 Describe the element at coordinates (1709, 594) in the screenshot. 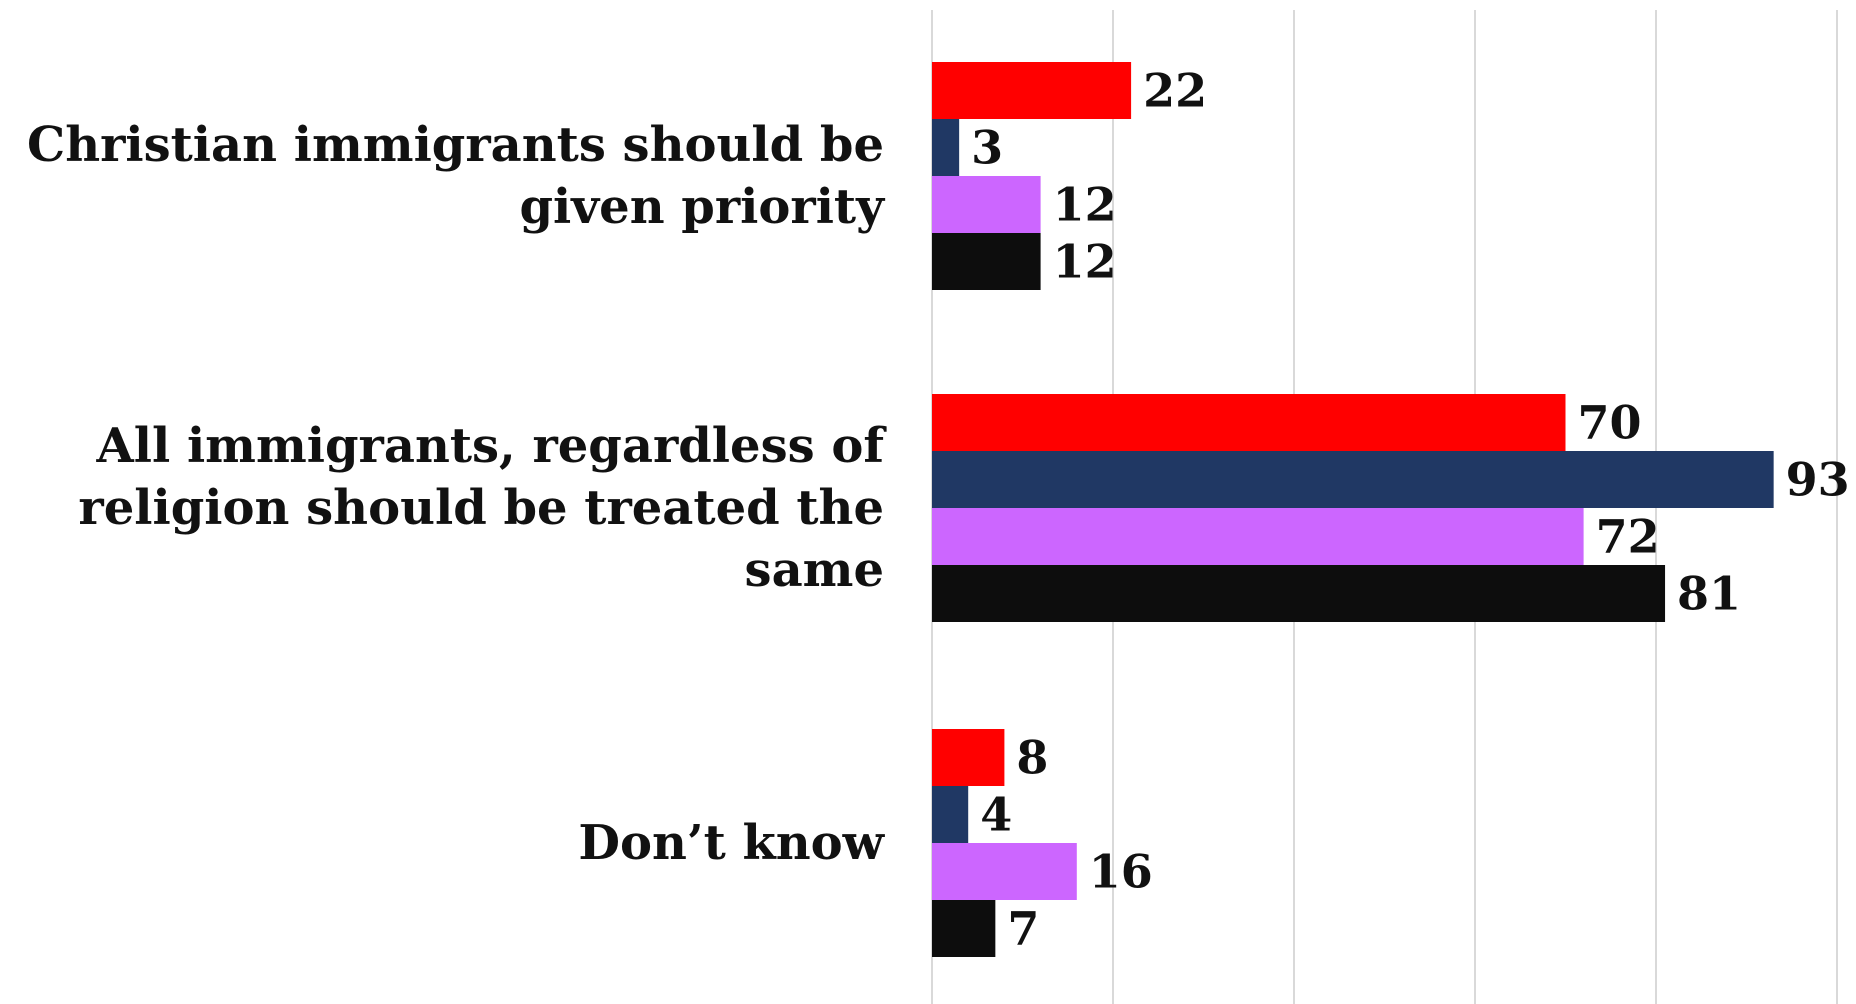

I see `data-label: 81` at that location.